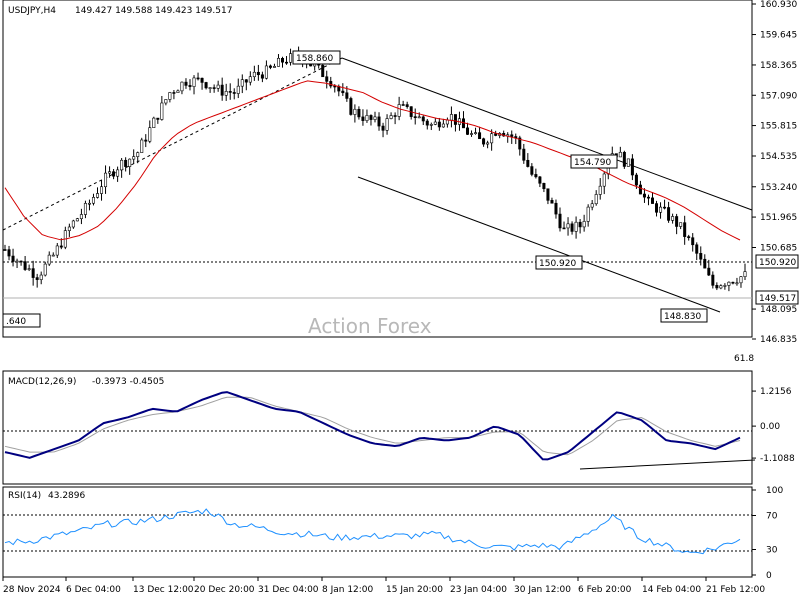  What do you see at coordinates (16, 322) in the screenshot?
I see `annotation-left-low: .640` at bounding box center [16, 322].